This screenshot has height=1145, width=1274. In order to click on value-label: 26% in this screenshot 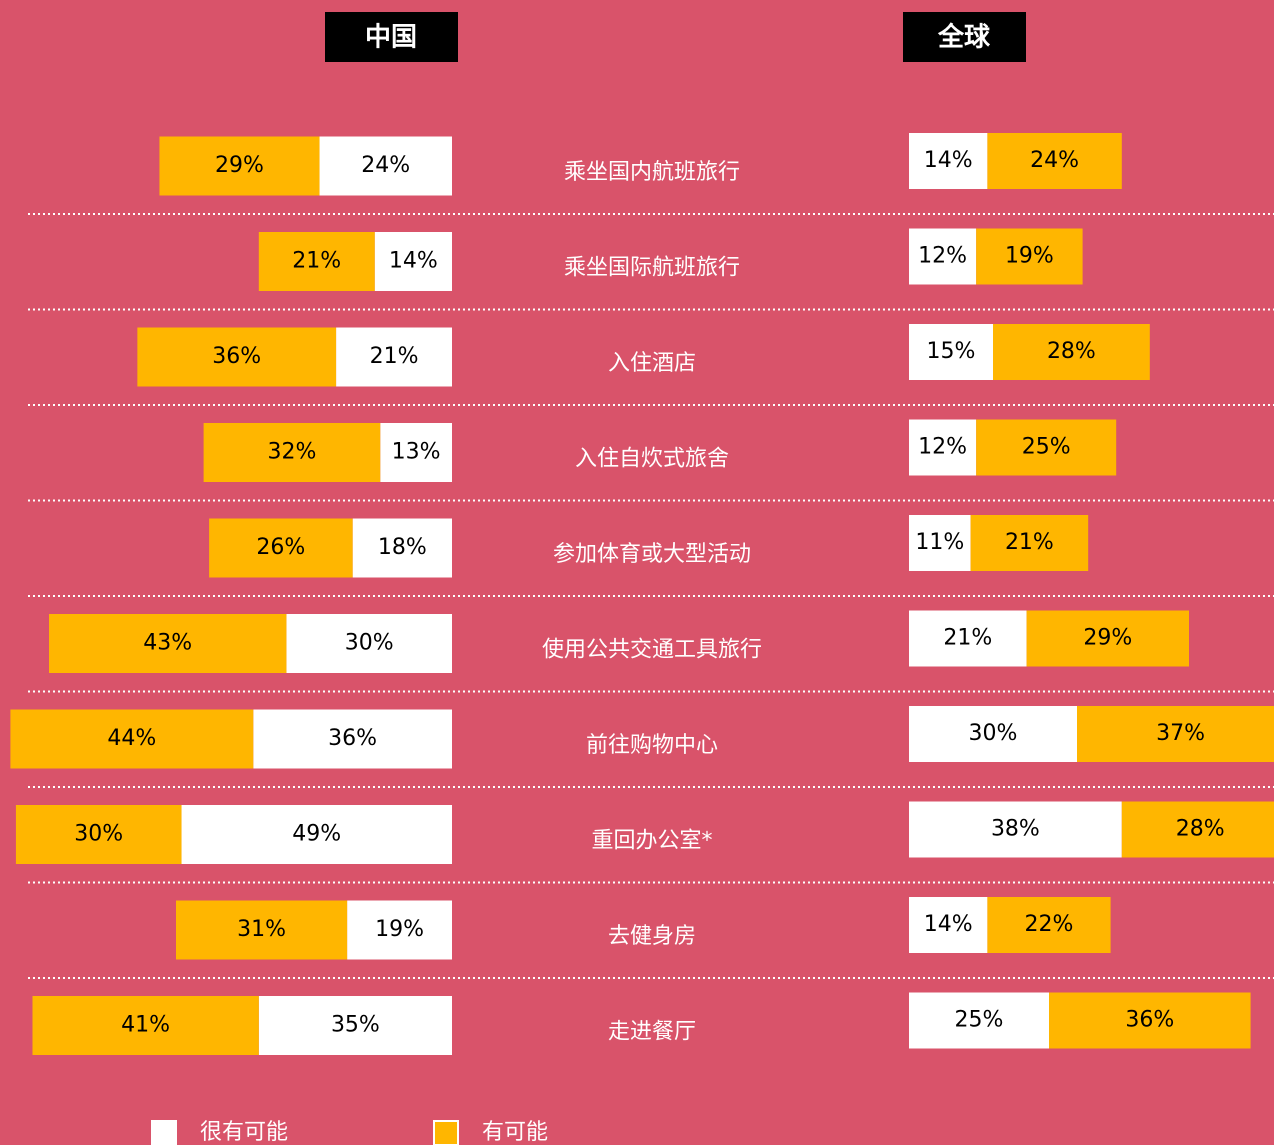, I will do `click(280, 547)`.